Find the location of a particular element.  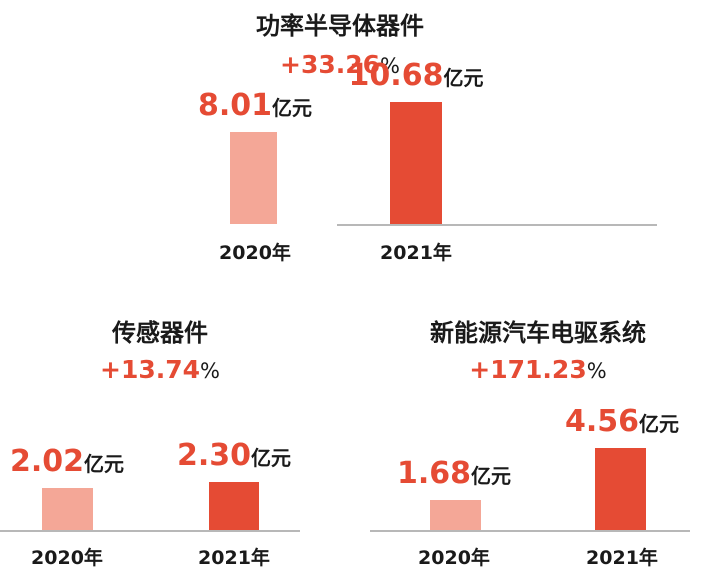

value-label: 4.56亿元 is located at coordinates (622, 421).